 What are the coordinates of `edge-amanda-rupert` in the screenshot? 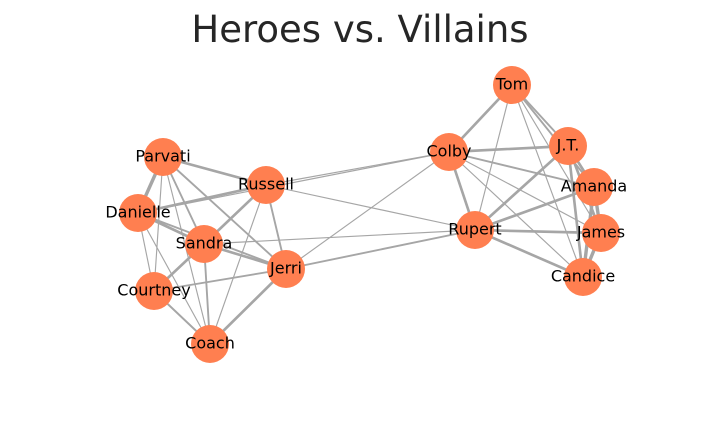 It's located at (534, 208).